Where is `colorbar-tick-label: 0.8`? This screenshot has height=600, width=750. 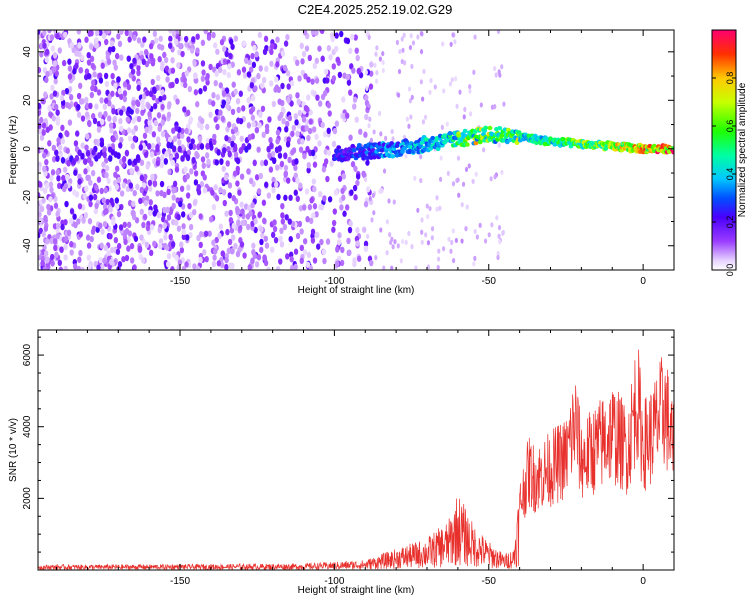 colorbar-tick-label: 0.8 is located at coordinates (730, 78).